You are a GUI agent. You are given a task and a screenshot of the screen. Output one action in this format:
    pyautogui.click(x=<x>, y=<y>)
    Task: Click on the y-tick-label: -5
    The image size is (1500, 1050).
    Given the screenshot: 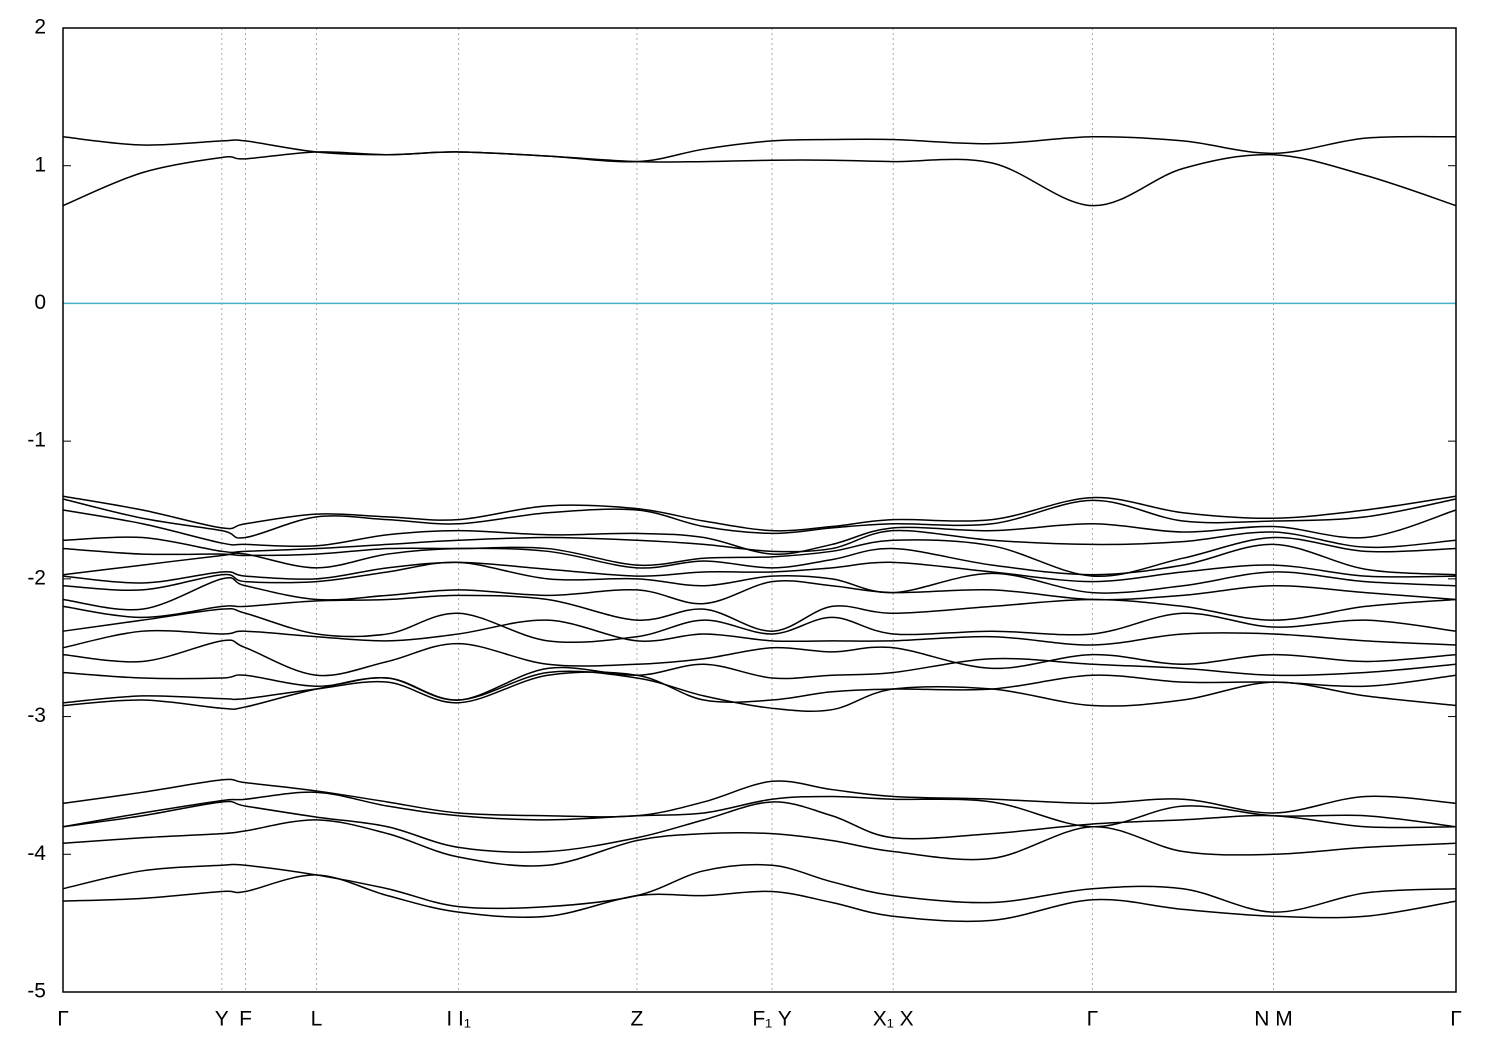 What is the action you would take?
    pyautogui.click(x=36, y=991)
    